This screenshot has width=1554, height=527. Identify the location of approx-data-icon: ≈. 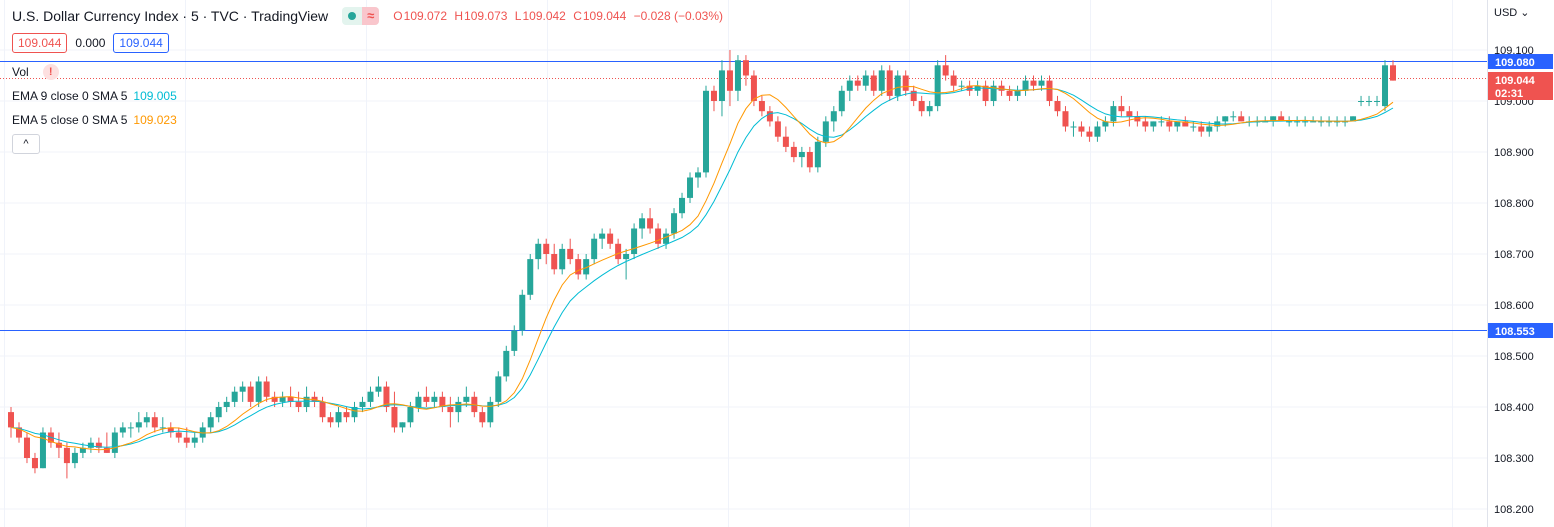
(371, 16).